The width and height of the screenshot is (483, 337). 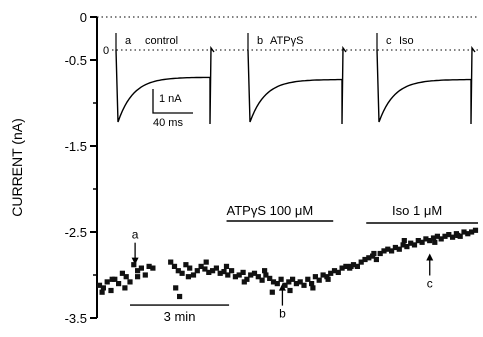 I want to click on trace-name: control, so click(x=161, y=41).